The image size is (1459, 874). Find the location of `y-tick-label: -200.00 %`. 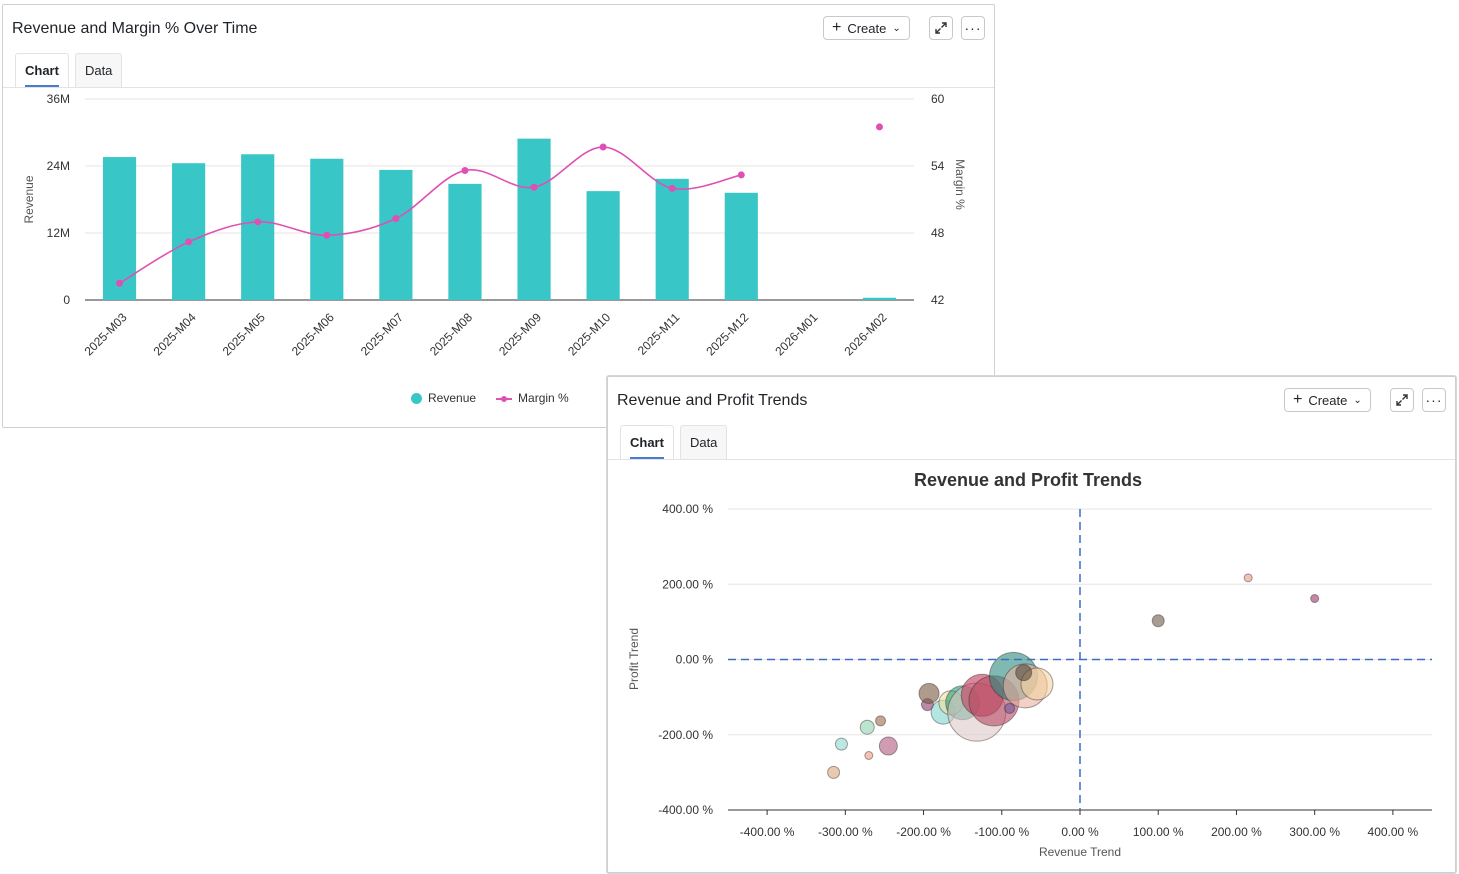

y-tick-label: -200.00 % is located at coordinates (685, 735).